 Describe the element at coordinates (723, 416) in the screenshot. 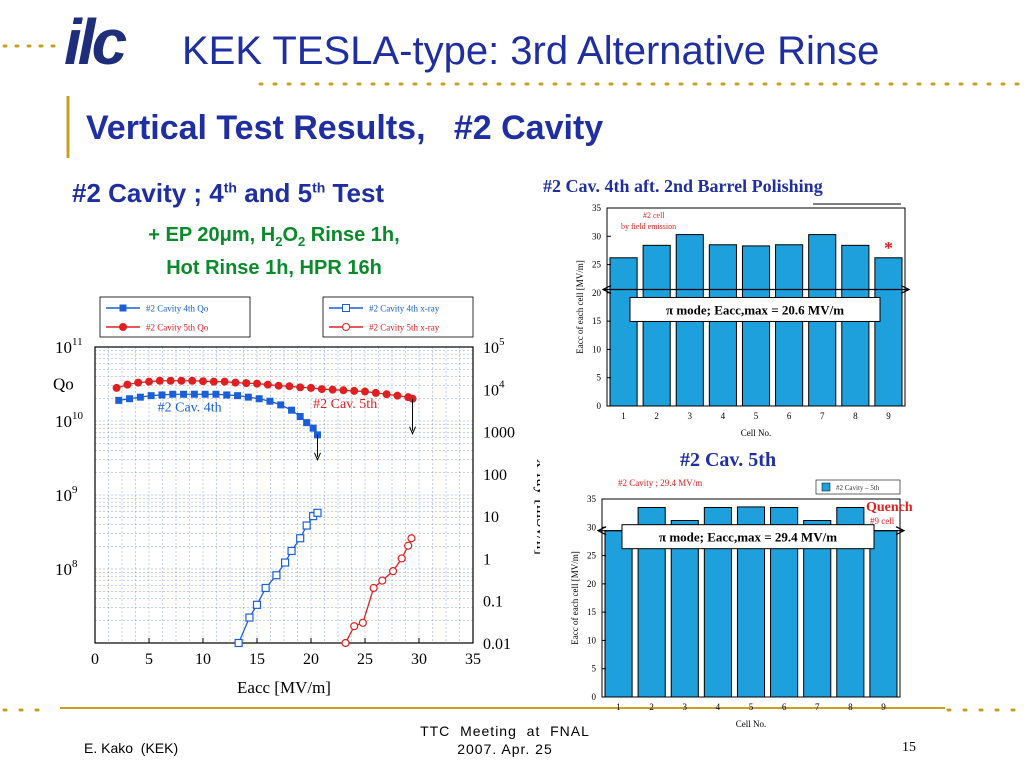

I see `x-tick-label: 4` at that location.